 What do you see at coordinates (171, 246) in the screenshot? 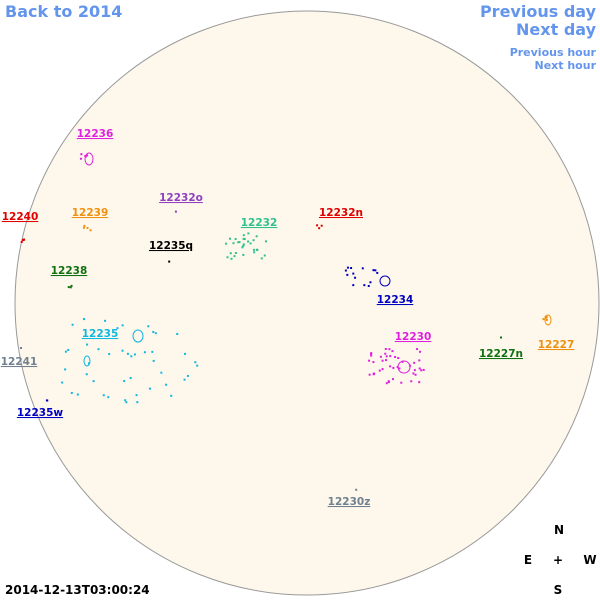
I see `region-label: 12235q` at bounding box center [171, 246].